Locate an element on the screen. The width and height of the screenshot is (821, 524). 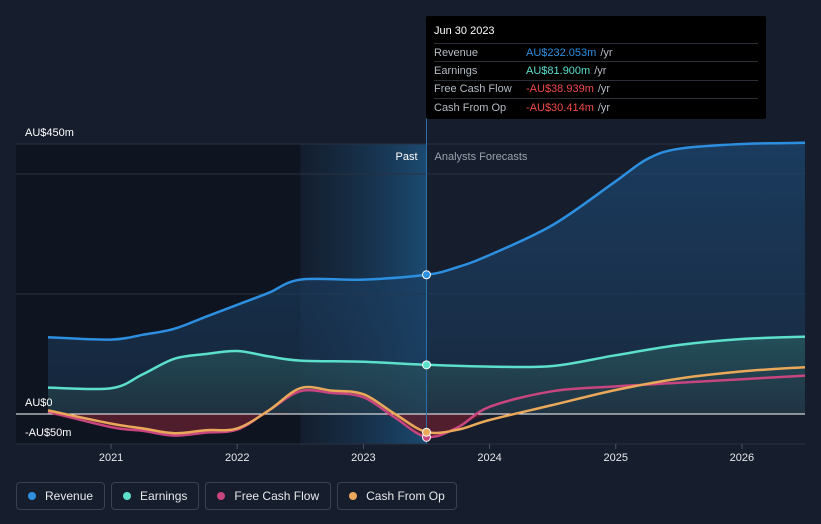
x-tick-label: 2025 is located at coordinates (616, 458).